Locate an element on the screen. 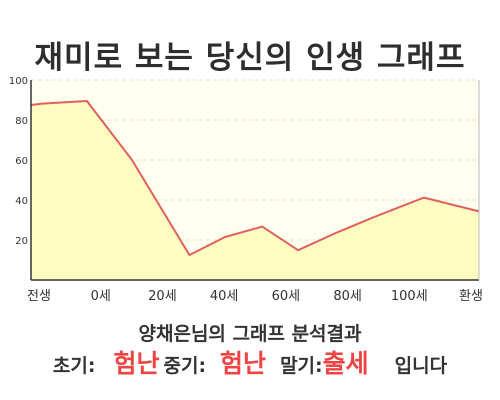 This screenshot has height=400, width=500. result-subtitle: 양채은님의 그래프 분석결과 is located at coordinates (250, 334).